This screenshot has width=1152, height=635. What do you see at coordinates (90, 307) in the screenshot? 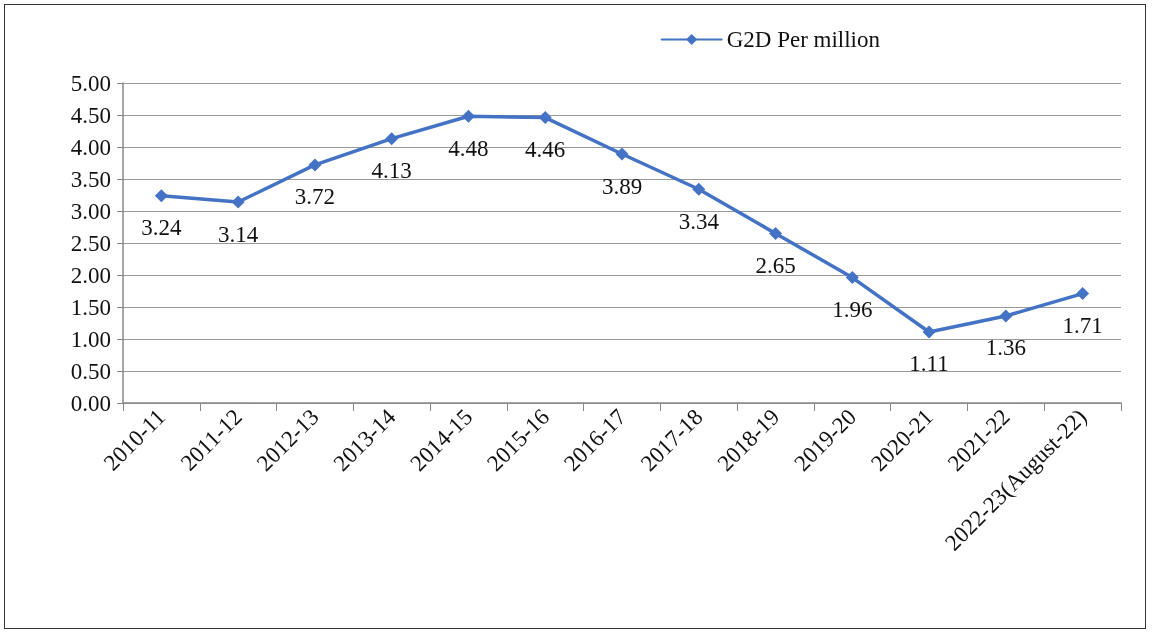
I see `y-tick-label: 1.50` at bounding box center [90, 307].